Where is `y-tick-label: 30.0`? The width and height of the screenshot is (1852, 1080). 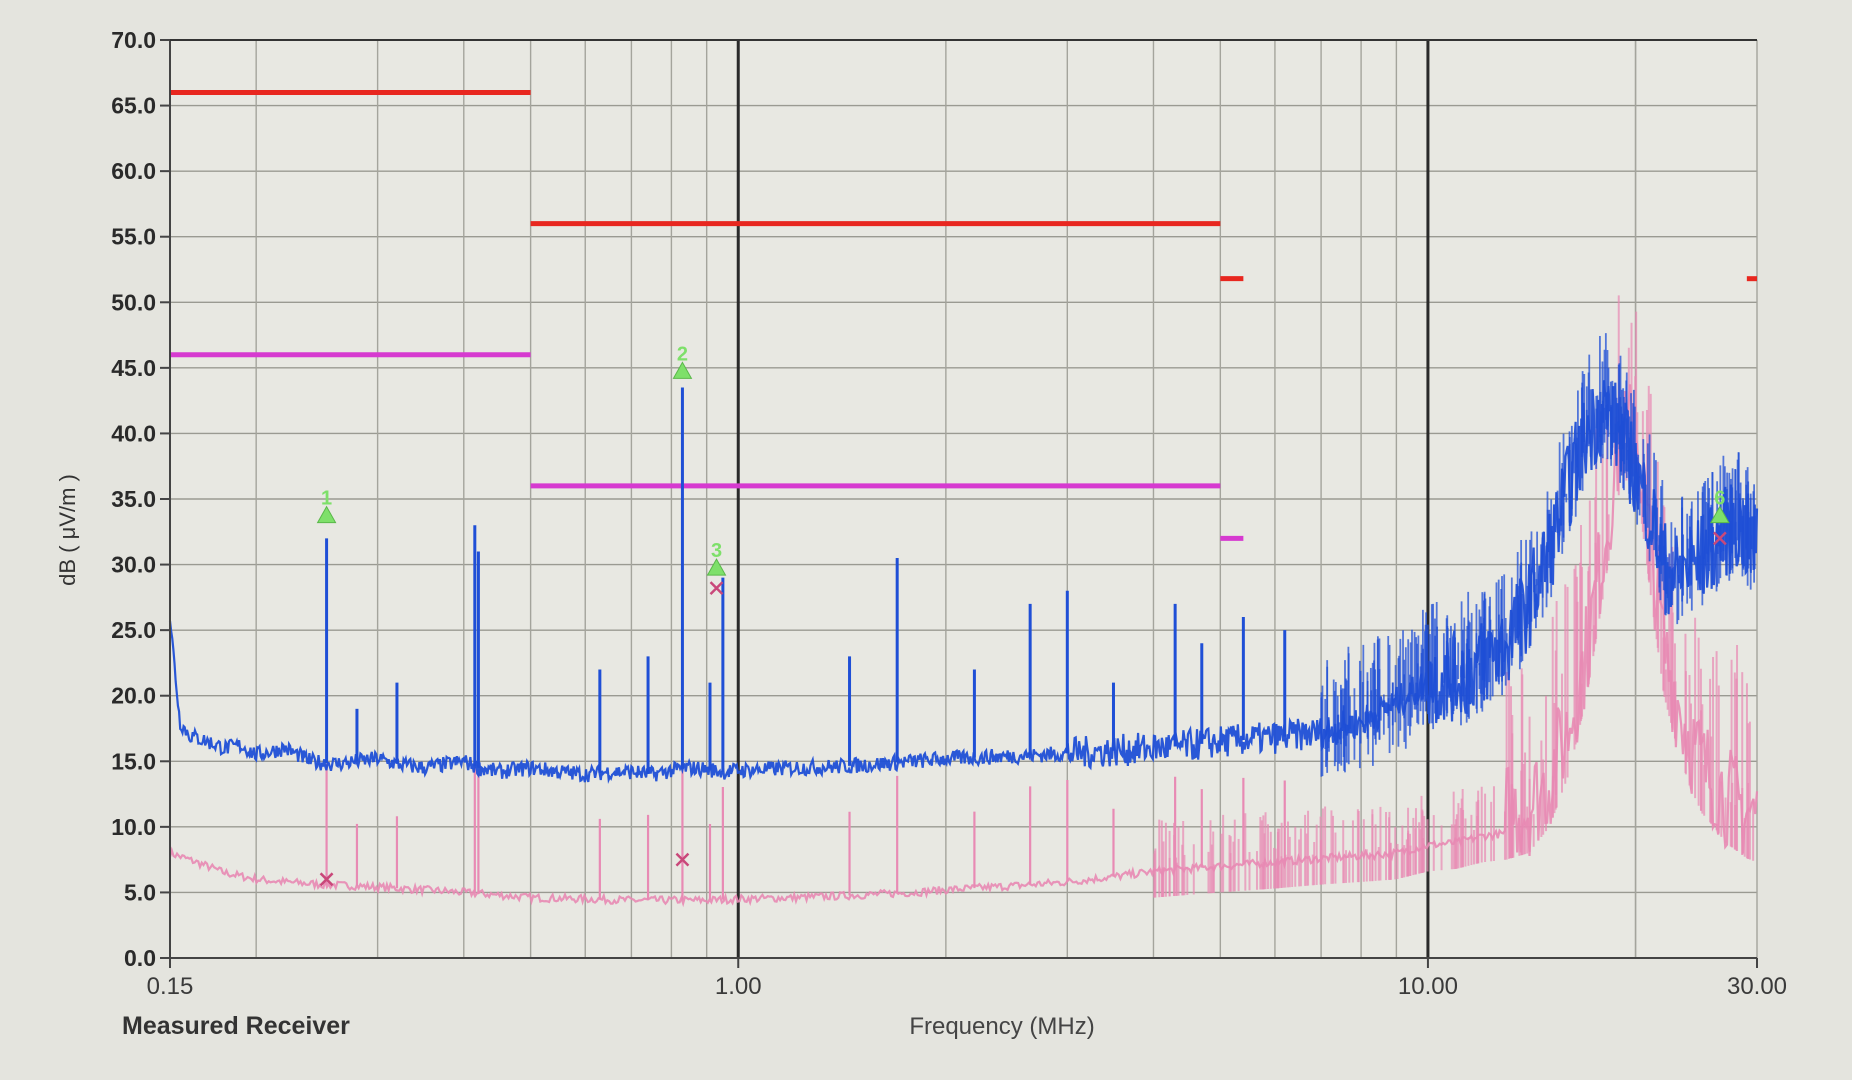
y-tick-label: 30.0 is located at coordinates (133, 565).